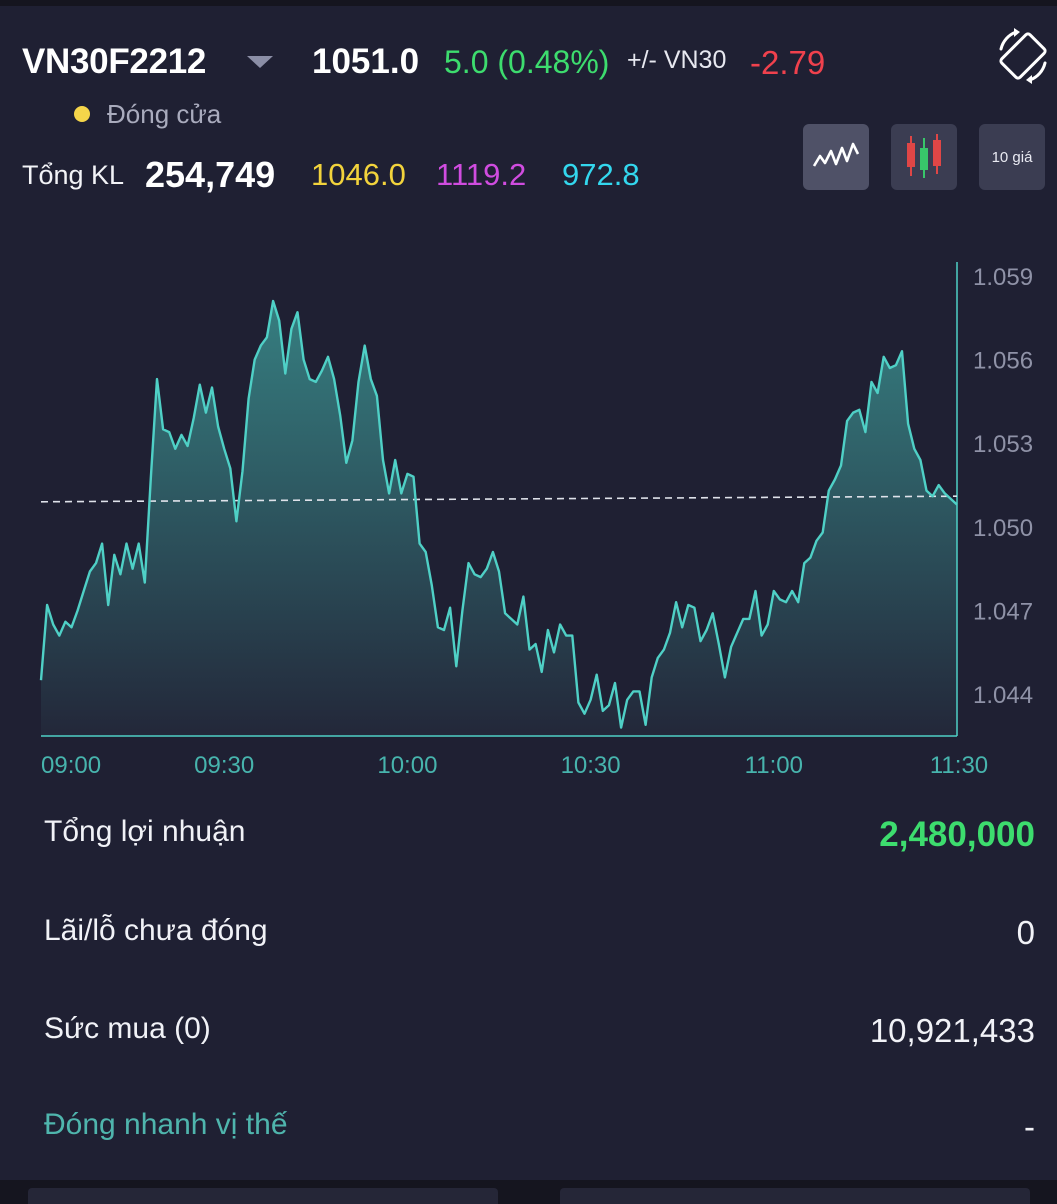  I want to click on total-volume-label: Tổng KL, so click(73, 175).